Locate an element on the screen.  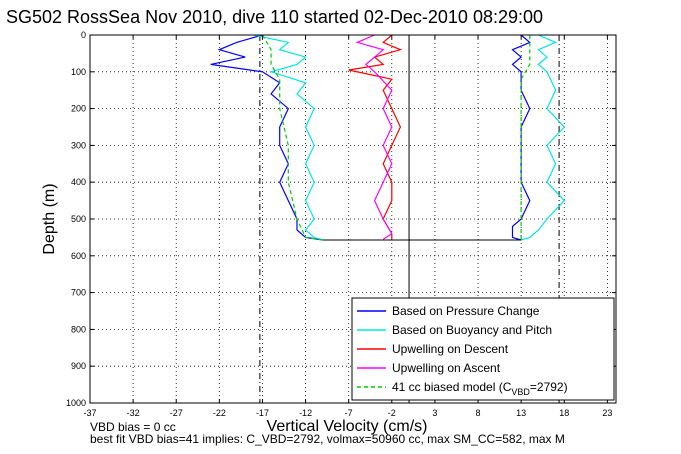
legend-label: Upwelling on Descent is located at coordinates (450, 349).